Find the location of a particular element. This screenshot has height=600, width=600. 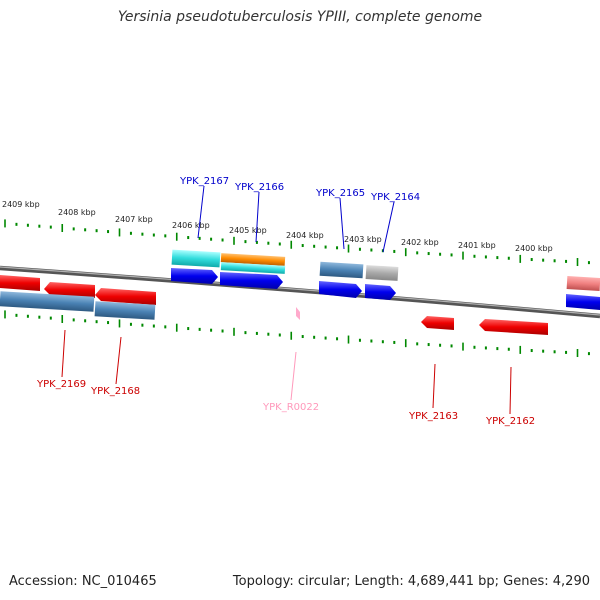

gene-label-ypk2168: YPK_2168 is located at coordinates (115, 391).